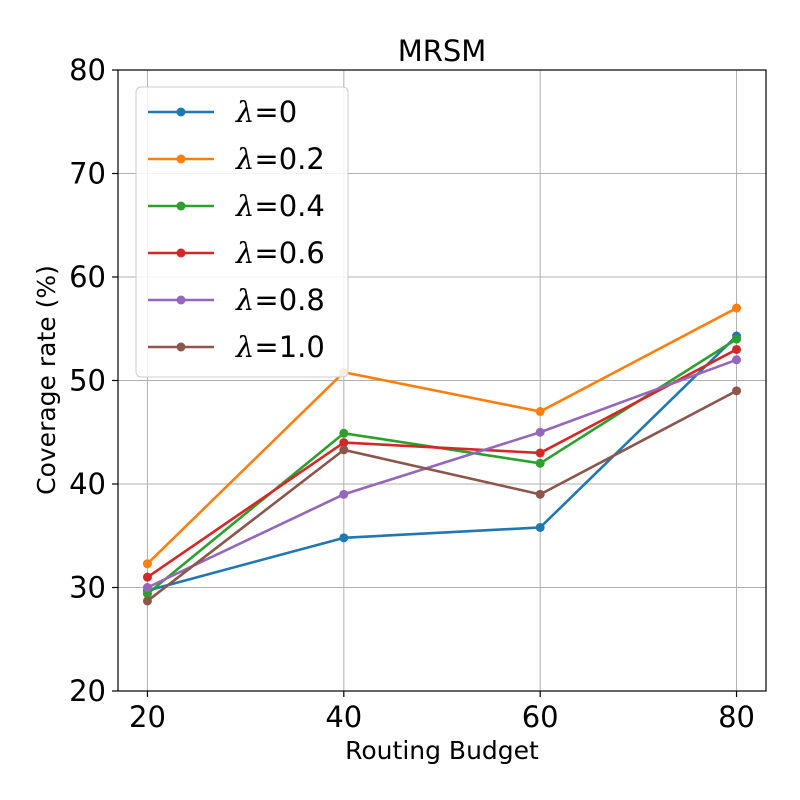  What do you see at coordinates (289, 347) in the screenshot?
I see `legend-label: =1.0` at bounding box center [289, 347].